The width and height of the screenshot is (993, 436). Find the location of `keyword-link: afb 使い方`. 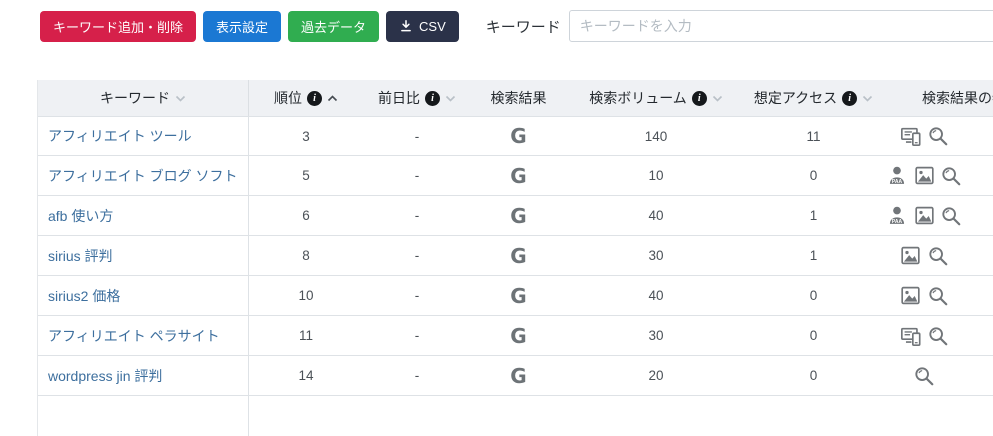

keyword-link: afb 使い方 is located at coordinates (81, 215).